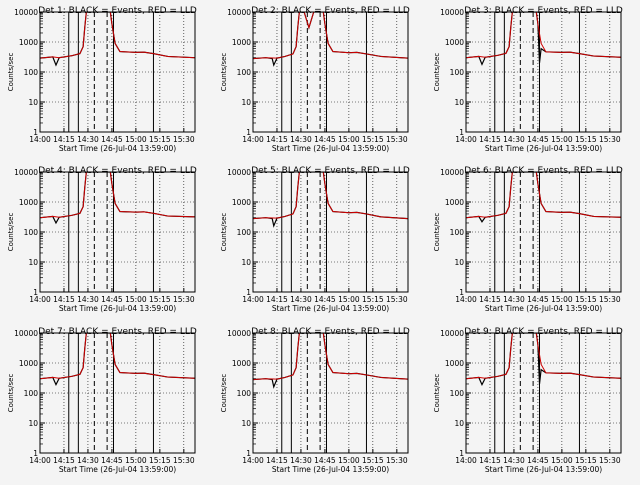 Image resolution: width=640 pixels, height=485 pixels. I want to click on panel-title: Det 8: BLACK = Events, RED = LLD, so click(330, 332).